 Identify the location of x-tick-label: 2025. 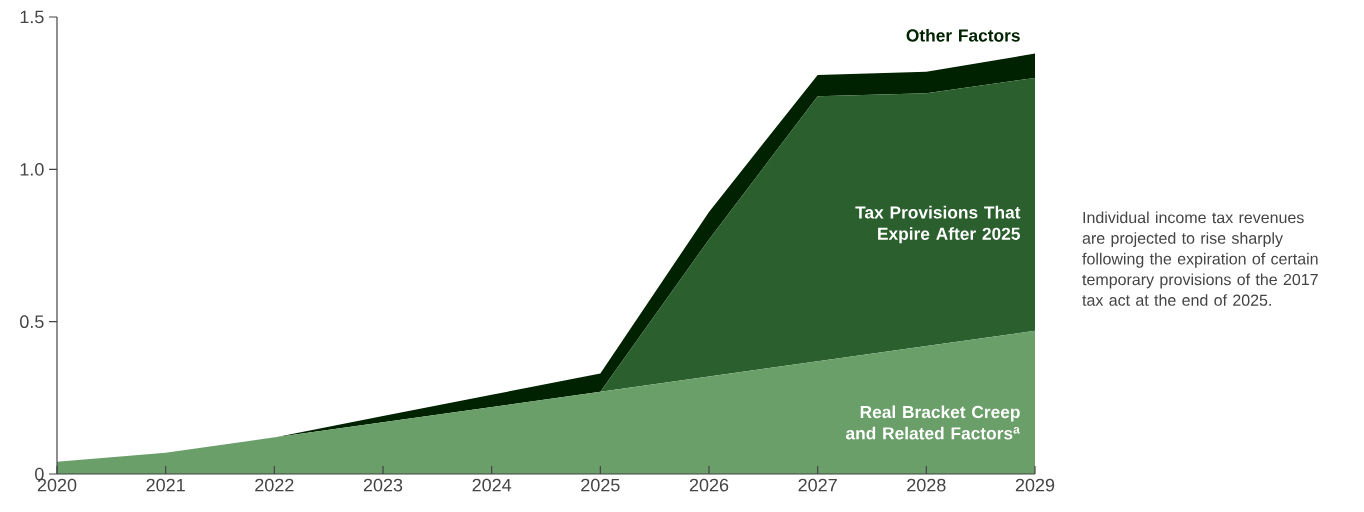
(600, 485).